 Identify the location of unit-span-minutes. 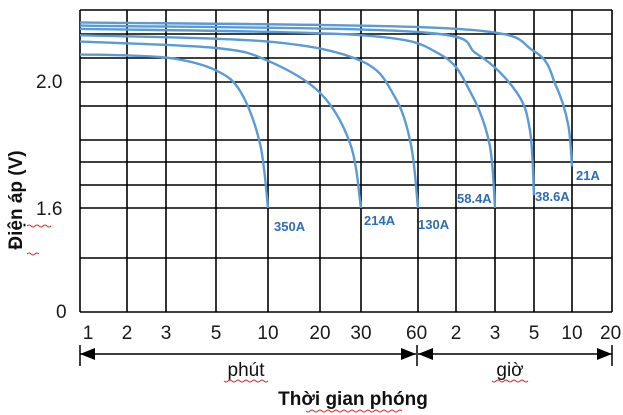
(247, 355).